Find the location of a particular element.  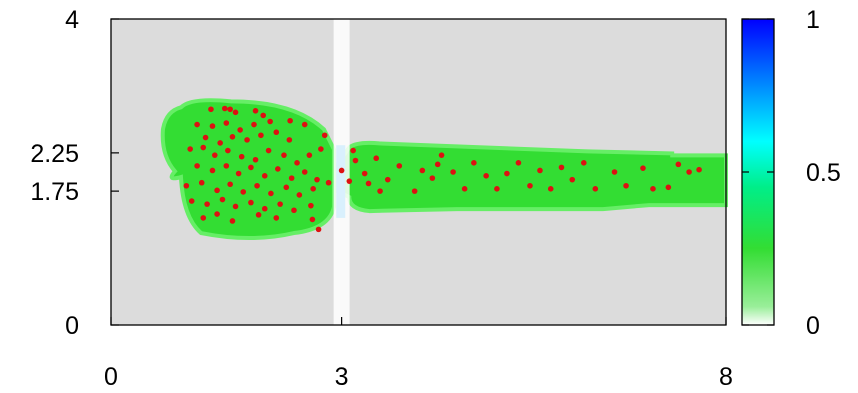

left-chamber-region is located at coordinates (248, 169).